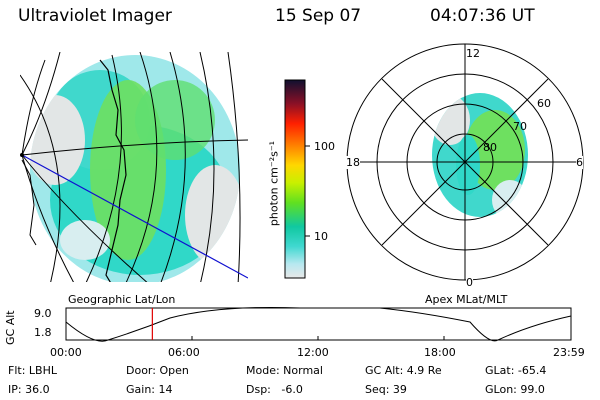 The image size is (600, 400). What do you see at coordinates (10, 327) in the screenshot?
I see `altitude-ylabel: GC Alt` at bounding box center [10, 327].